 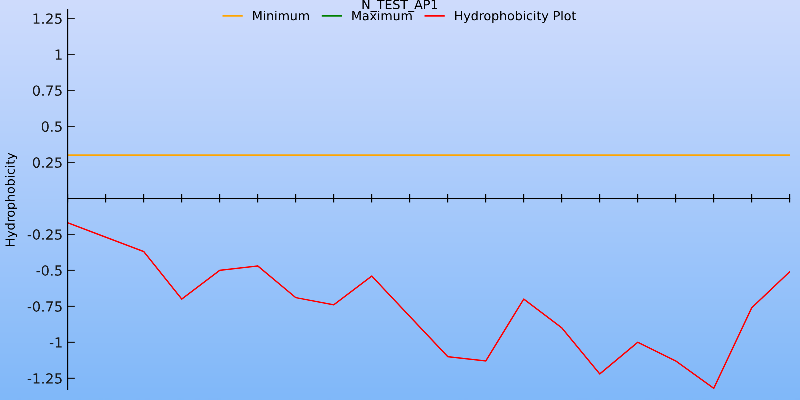 What do you see at coordinates (48, 19) in the screenshot?
I see `y-tick-label: 1.25` at bounding box center [48, 19].